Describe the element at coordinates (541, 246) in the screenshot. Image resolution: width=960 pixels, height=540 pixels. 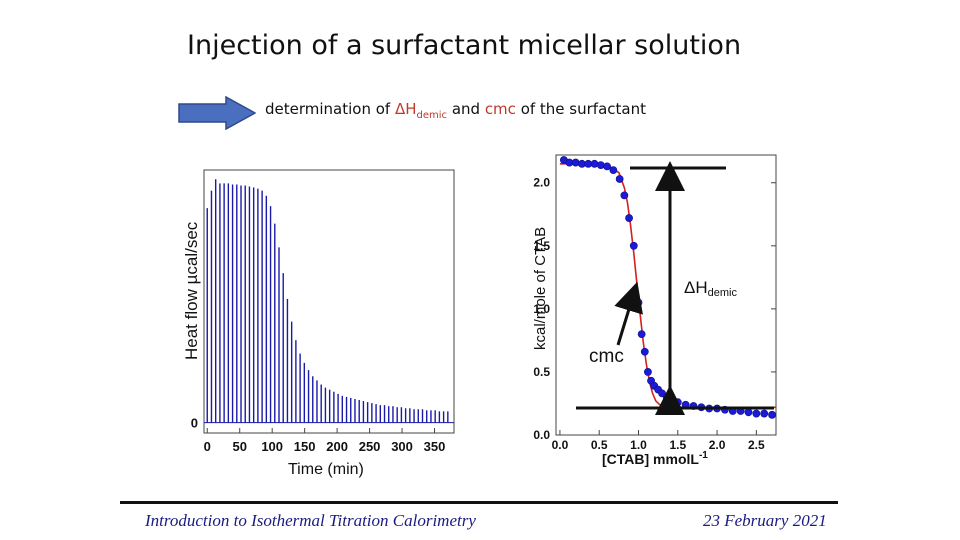
I see `enthalpy-y-tick-label: 1.5` at that location.